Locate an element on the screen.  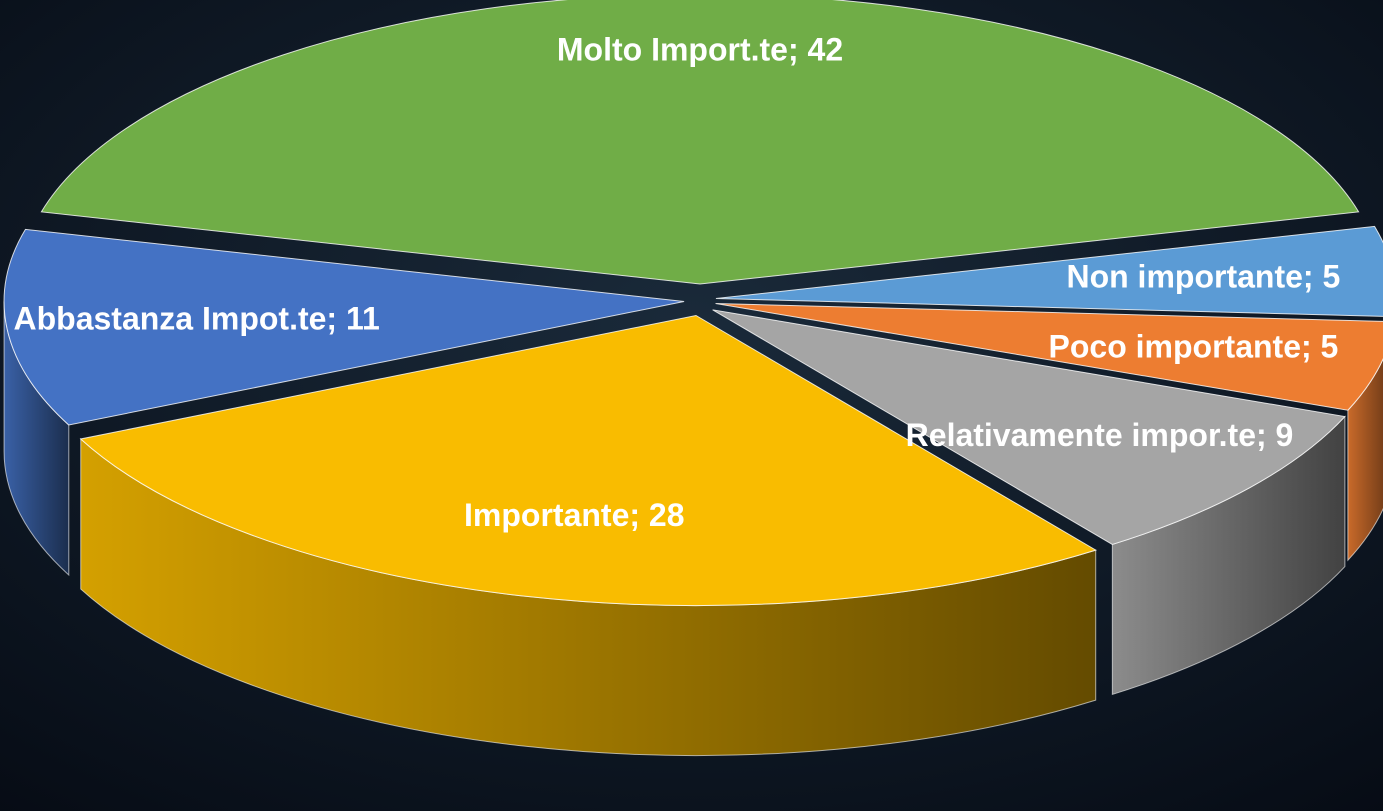
data-label: Poco importante; 5 is located at coordinates (1194, 346).